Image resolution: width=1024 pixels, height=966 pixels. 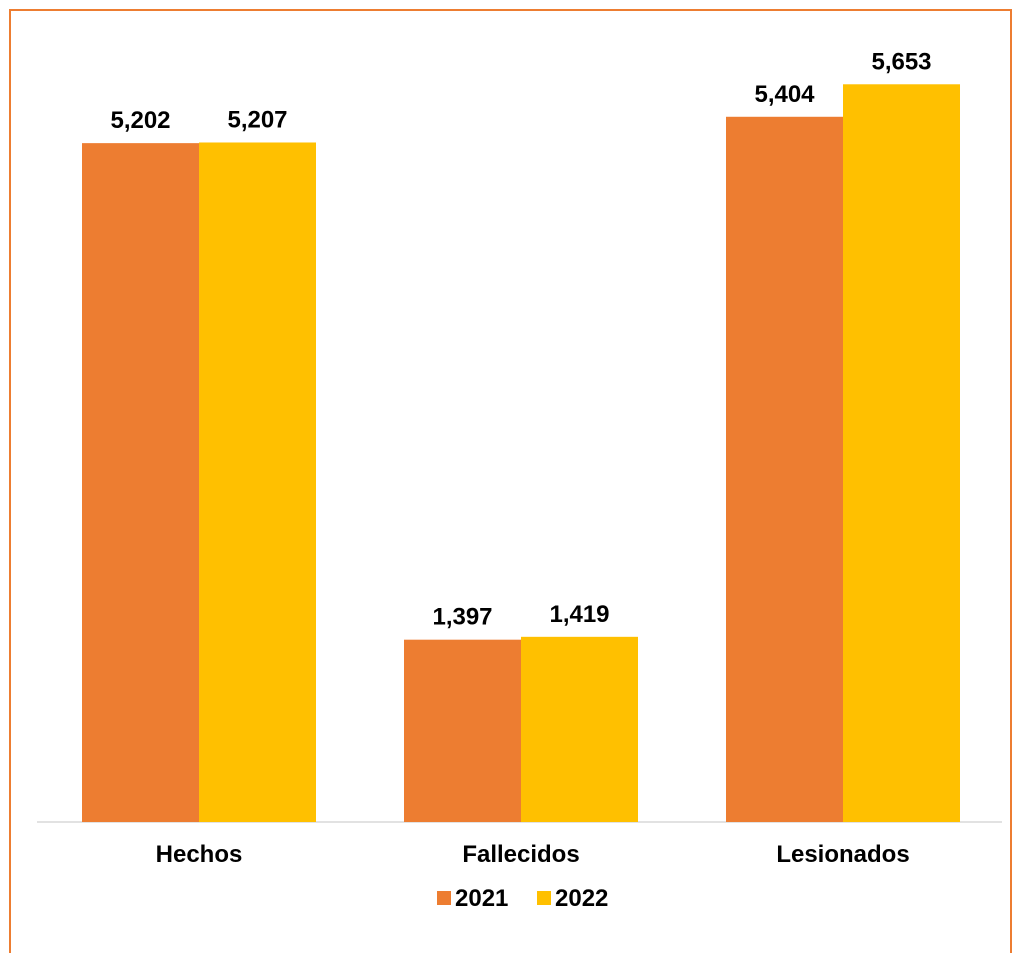 I want to click on category-label-fallecidos: Fallecidos, so click(x=520, y=854).